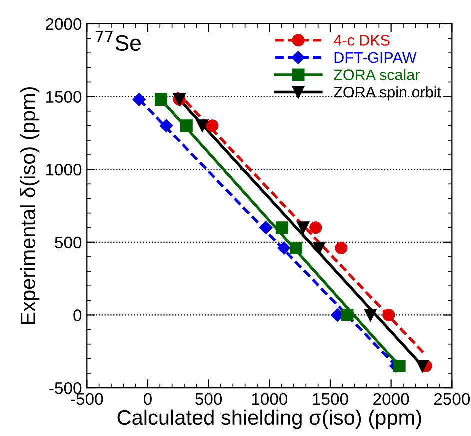  I want to click on y-tick-label: 0, so click(78, 316).